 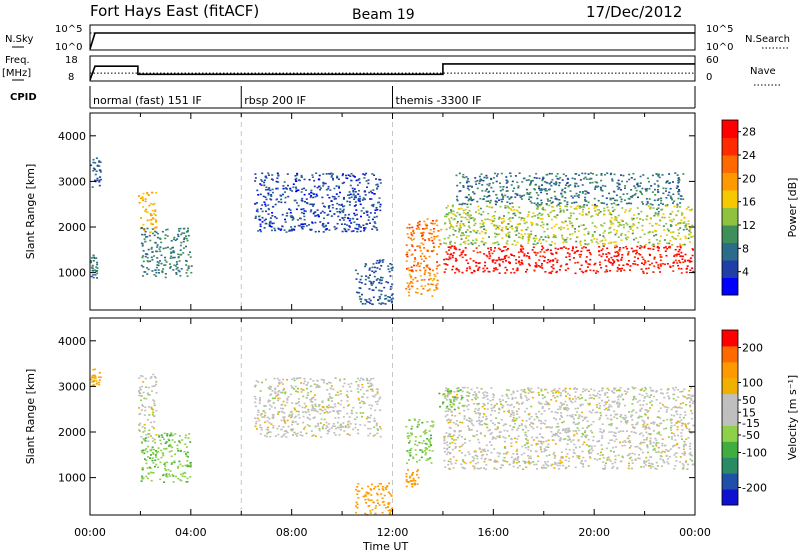 I want to click on noise-panel-frame, so click(x=392, y=37).